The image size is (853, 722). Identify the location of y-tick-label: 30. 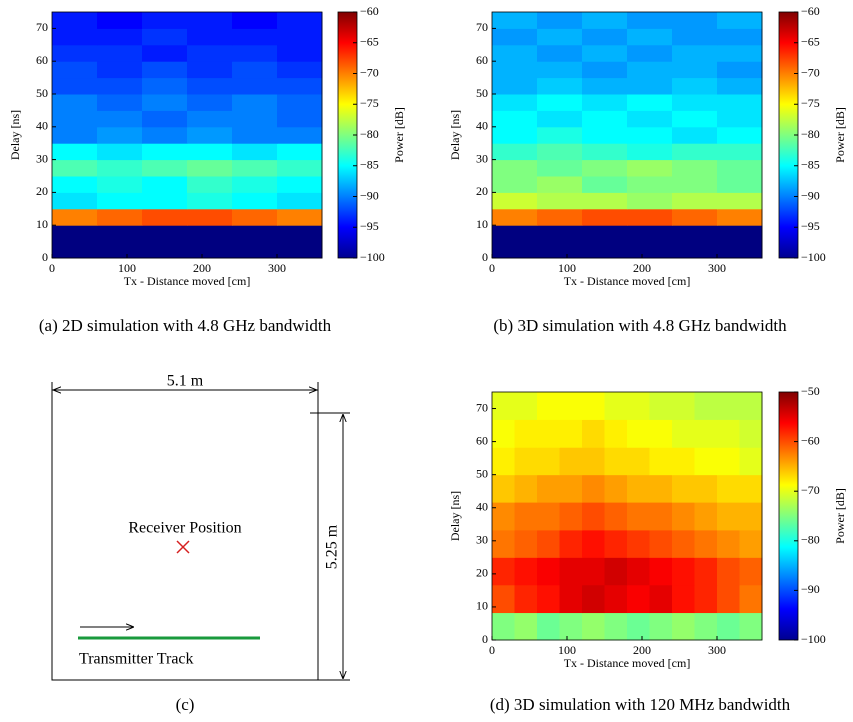
(482, 158).